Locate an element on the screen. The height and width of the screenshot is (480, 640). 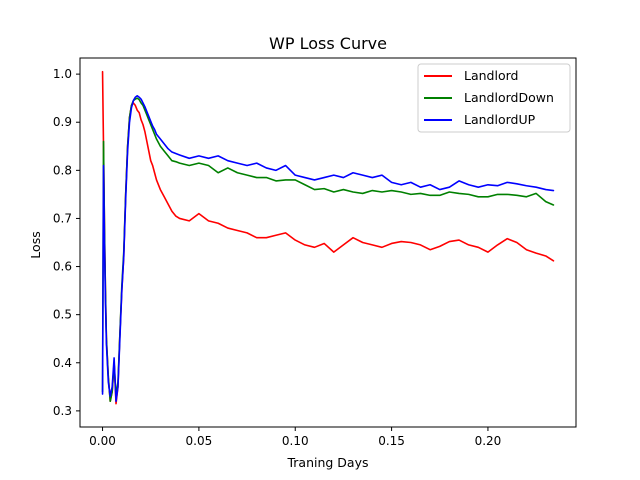
y-tick-label: 0.9 is located at coordinates (62, 122).